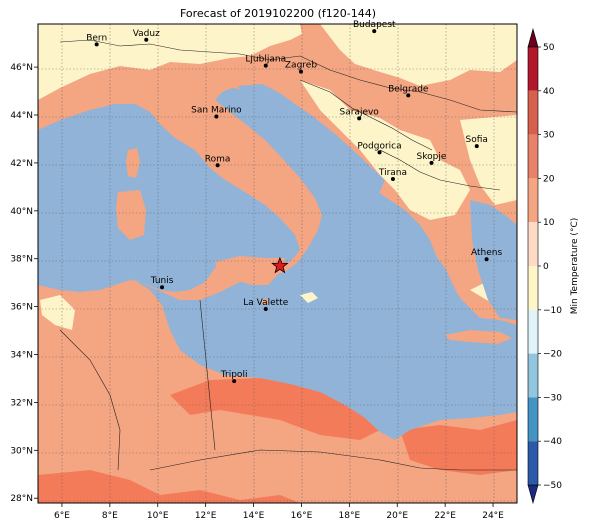 The image size is (592, 529). Describe the element at coordinates (392, 173) in the screenshot. I see `city-label: Tirana` at that location.